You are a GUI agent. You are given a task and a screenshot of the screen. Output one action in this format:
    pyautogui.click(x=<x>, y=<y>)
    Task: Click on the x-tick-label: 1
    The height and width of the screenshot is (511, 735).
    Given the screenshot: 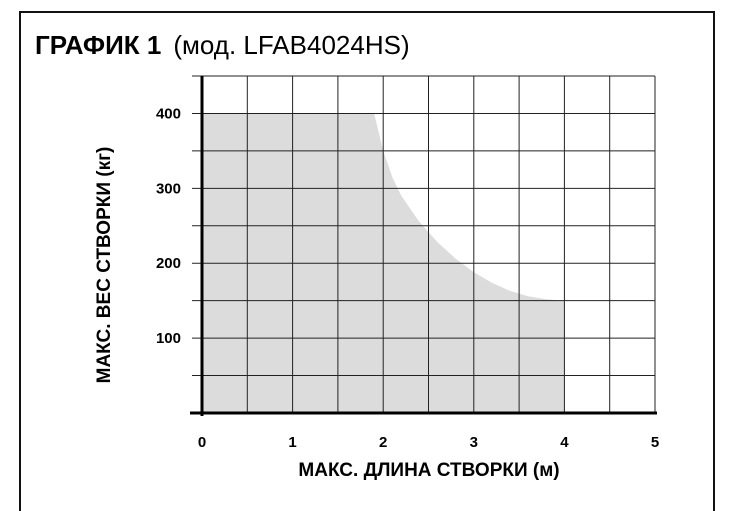 What is the action you would take?
    pyautogui.click(x=292, y=442)
    